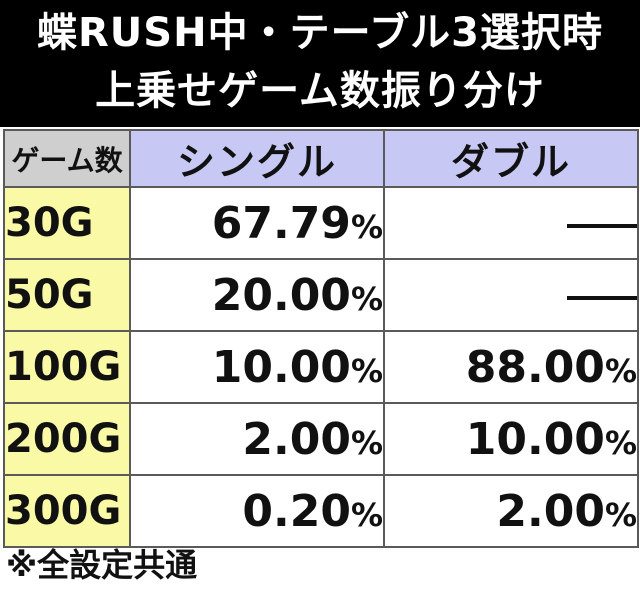 This screenshot has width=640, height=591. I want to click on header-game-count: ゲーム数, so click(67, 158).